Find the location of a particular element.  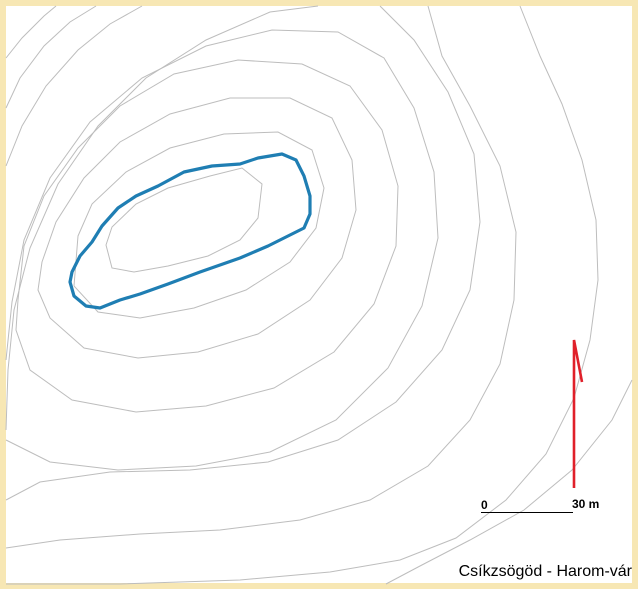

scale-end-label: 30 m is located at coordinates (586, 504).